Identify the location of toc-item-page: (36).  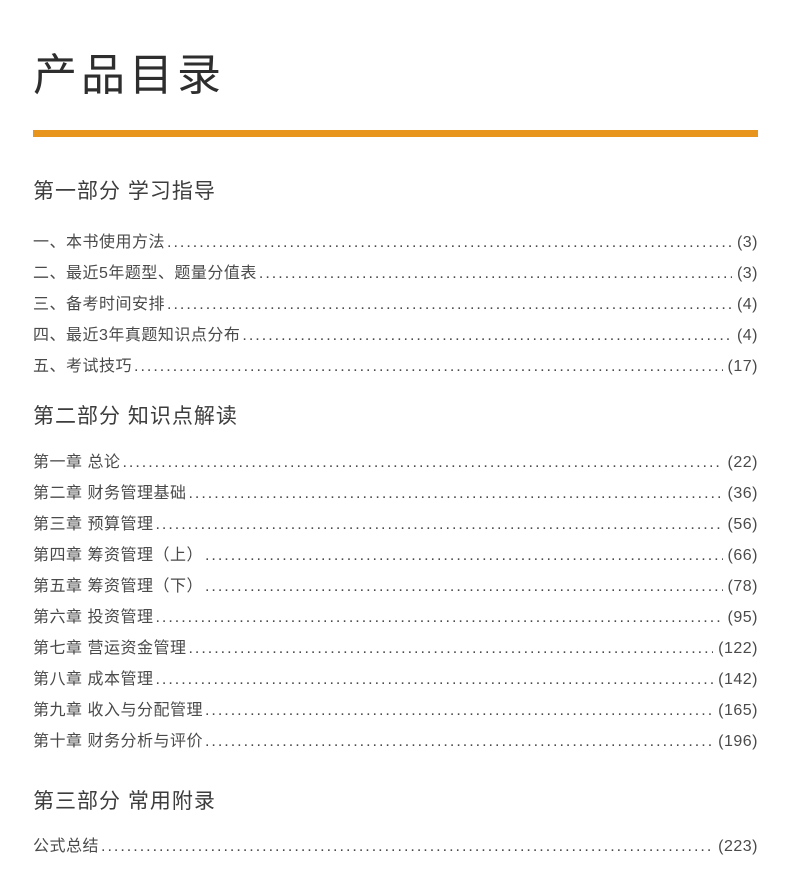
(742, 493).